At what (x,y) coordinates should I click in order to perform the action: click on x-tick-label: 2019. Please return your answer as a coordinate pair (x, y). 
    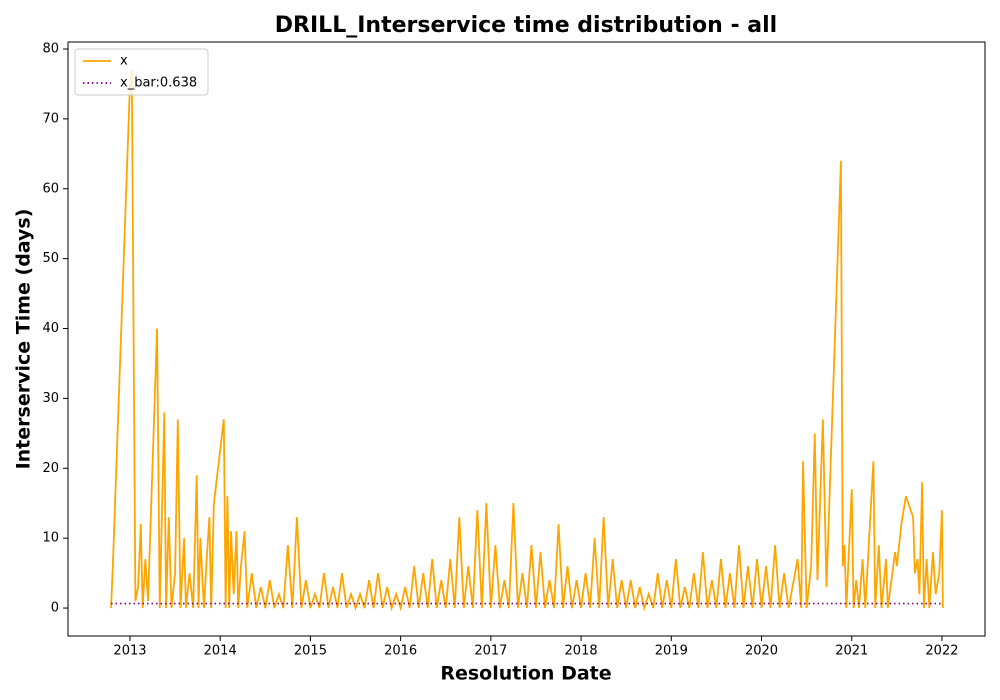
    Looking at the image, I should click on (671, 651).